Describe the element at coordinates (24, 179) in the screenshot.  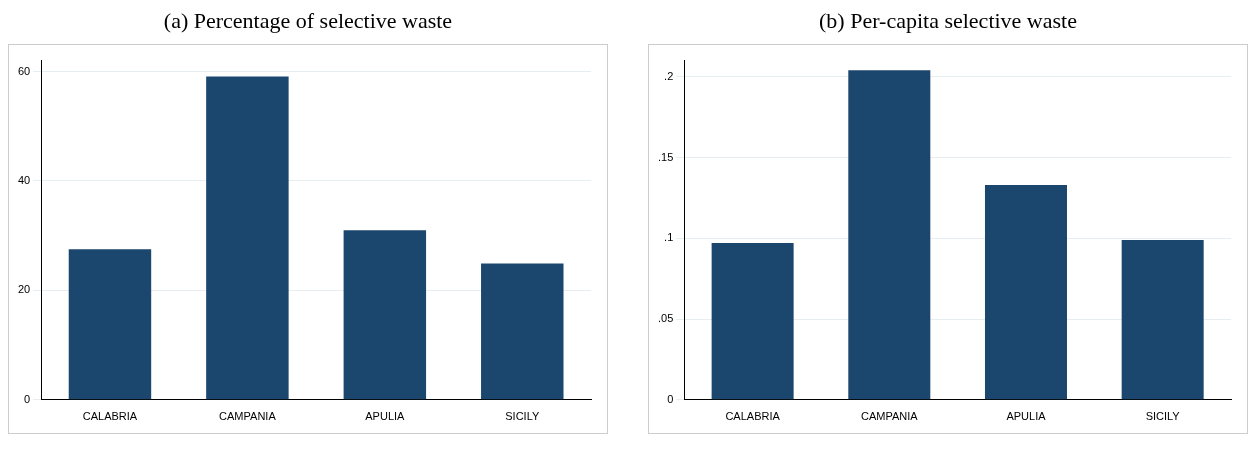
I see `y-tick-label: 40` at that location.